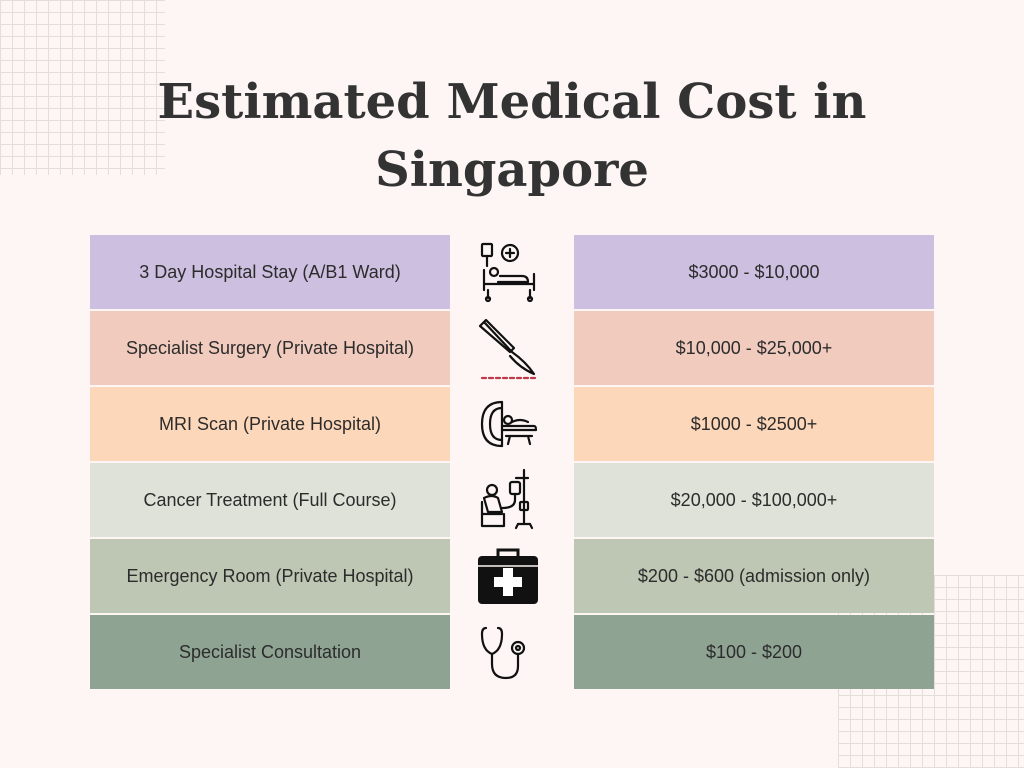  Describe the element at coordinates (508, 576) in the screenshot. I see `first-aid-kit-icon` at that location.